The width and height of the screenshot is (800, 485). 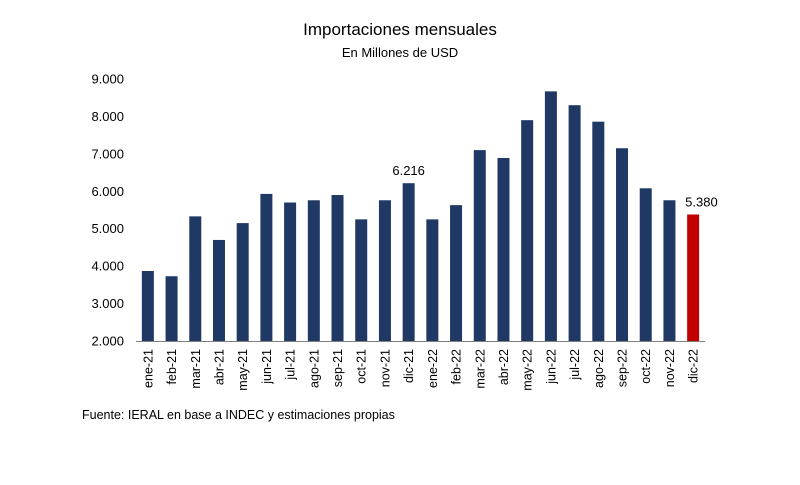 I want to click on x-tick-label: jun-21, so click(x=267, y=367).